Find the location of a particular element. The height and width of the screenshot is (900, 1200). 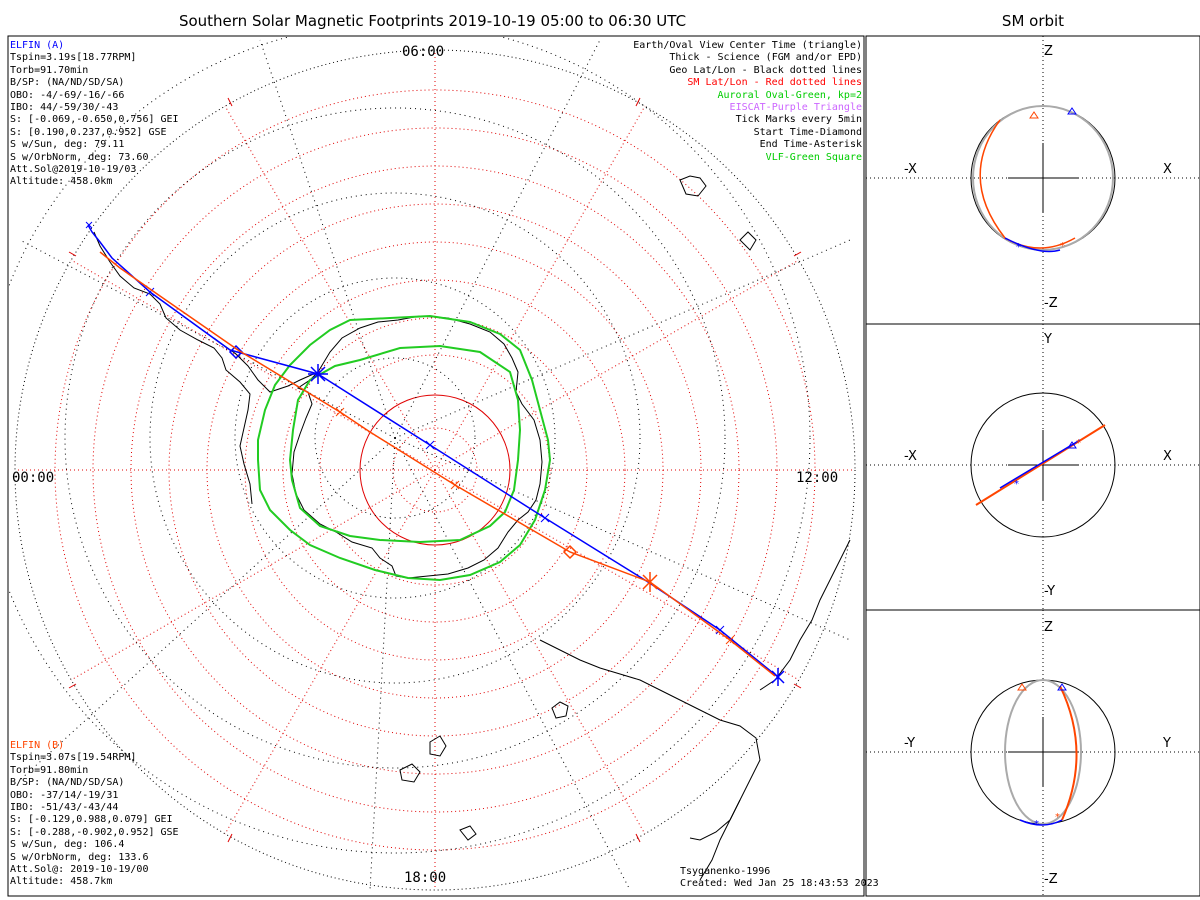

panel2-left-label: -X is located at coordinates (910, 456).